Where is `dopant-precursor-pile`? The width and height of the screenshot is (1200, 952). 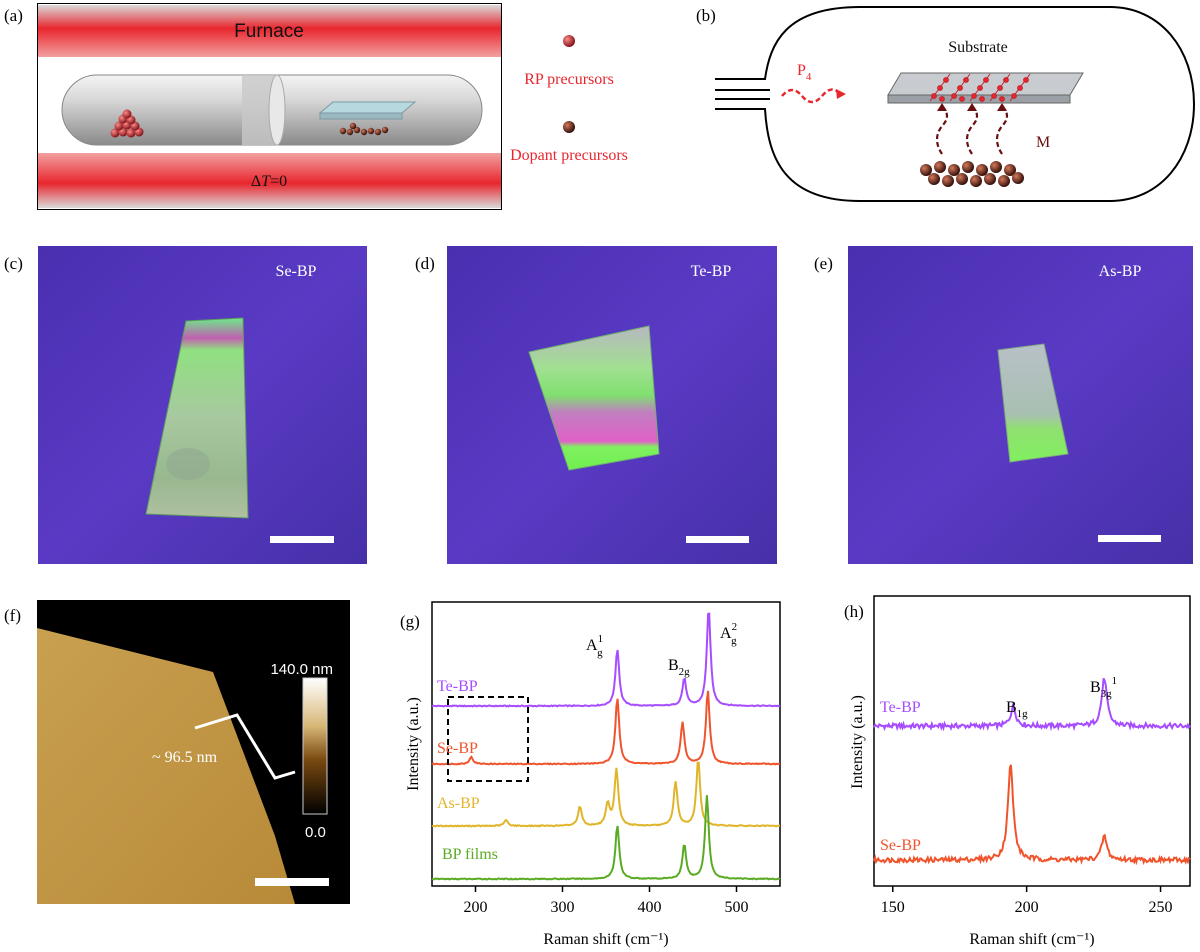
dopant-precursor-pile is located at coordinates (364, 129).